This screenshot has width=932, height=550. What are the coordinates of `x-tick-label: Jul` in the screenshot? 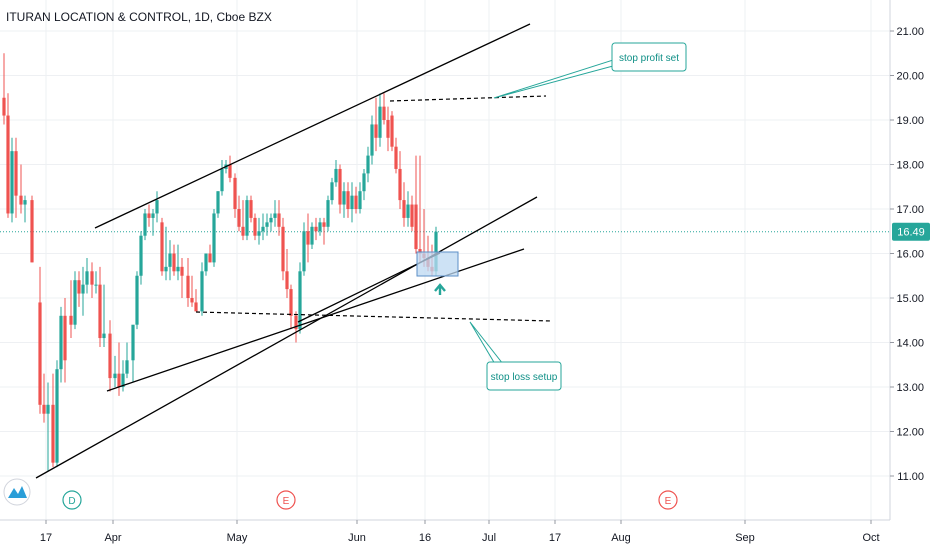 It's located at (489, 538).